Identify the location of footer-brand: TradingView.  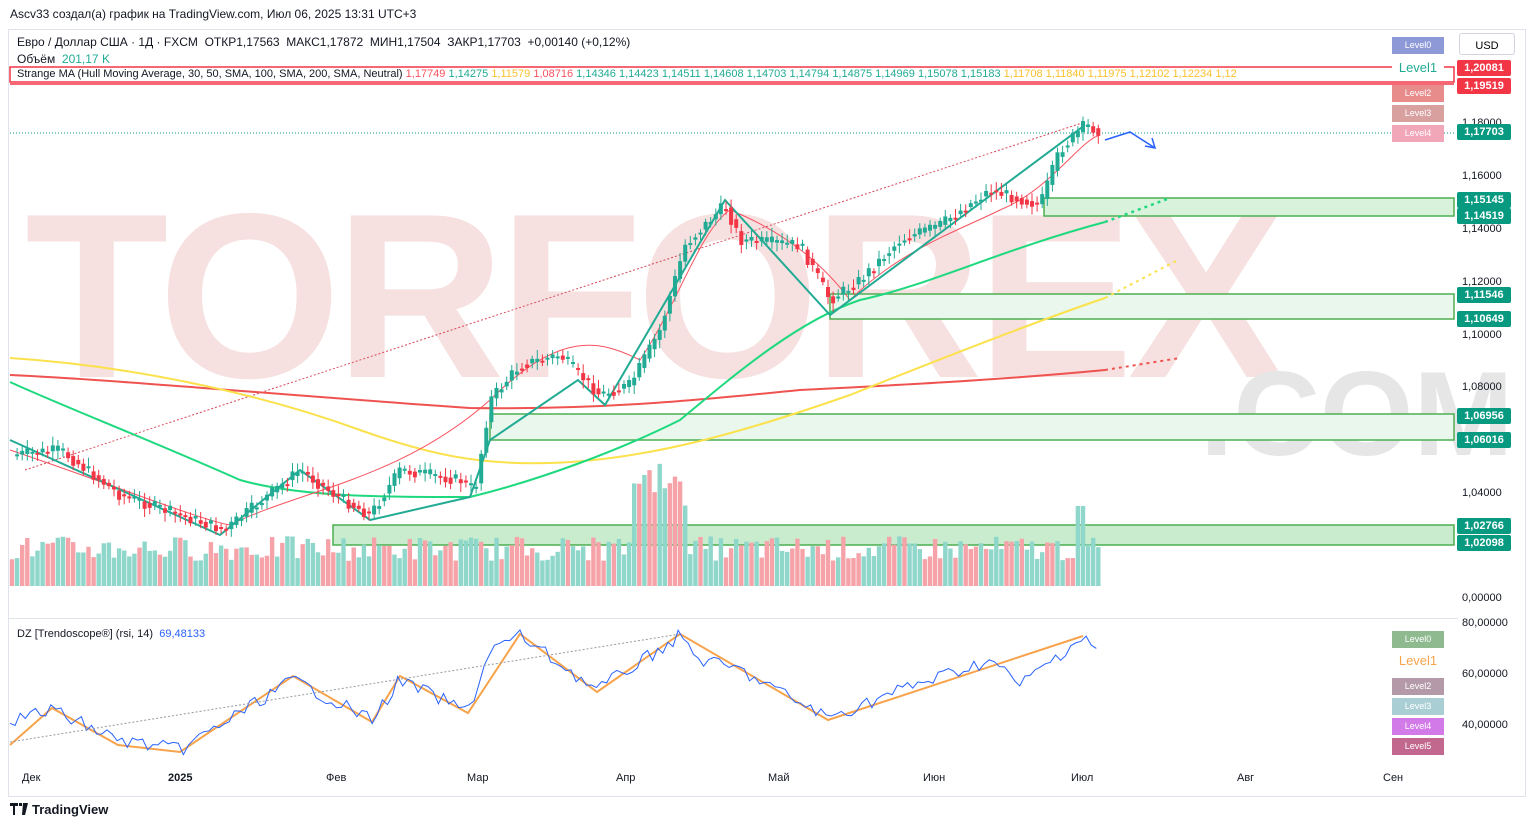
(59, 809).